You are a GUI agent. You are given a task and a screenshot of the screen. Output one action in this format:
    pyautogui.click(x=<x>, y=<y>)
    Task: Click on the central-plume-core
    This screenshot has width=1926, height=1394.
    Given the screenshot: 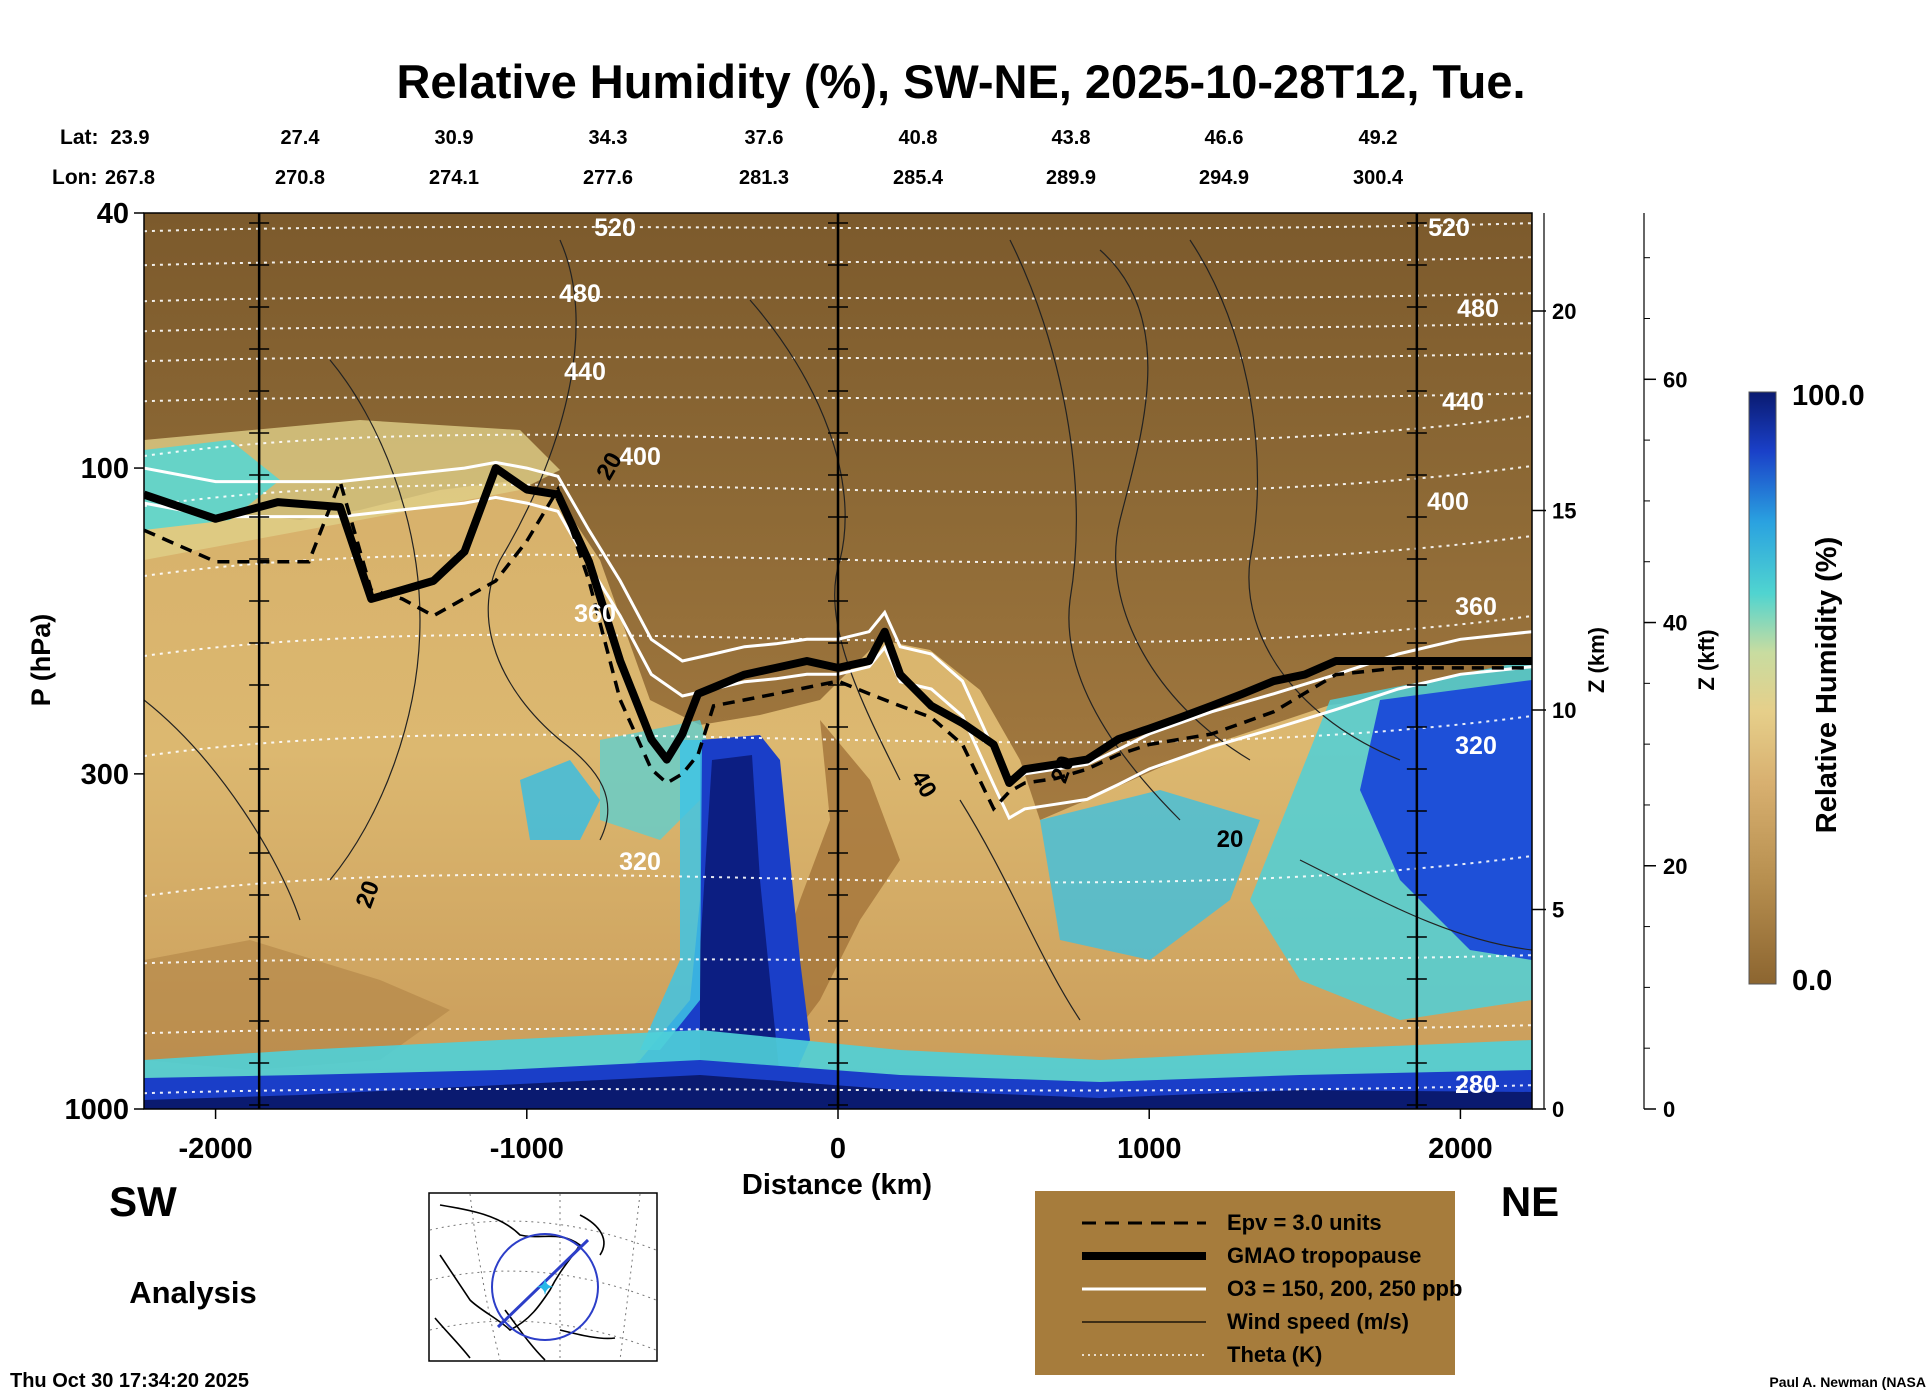 What is the action you would take?
    pyautogui.click(x=740, y=922)
    